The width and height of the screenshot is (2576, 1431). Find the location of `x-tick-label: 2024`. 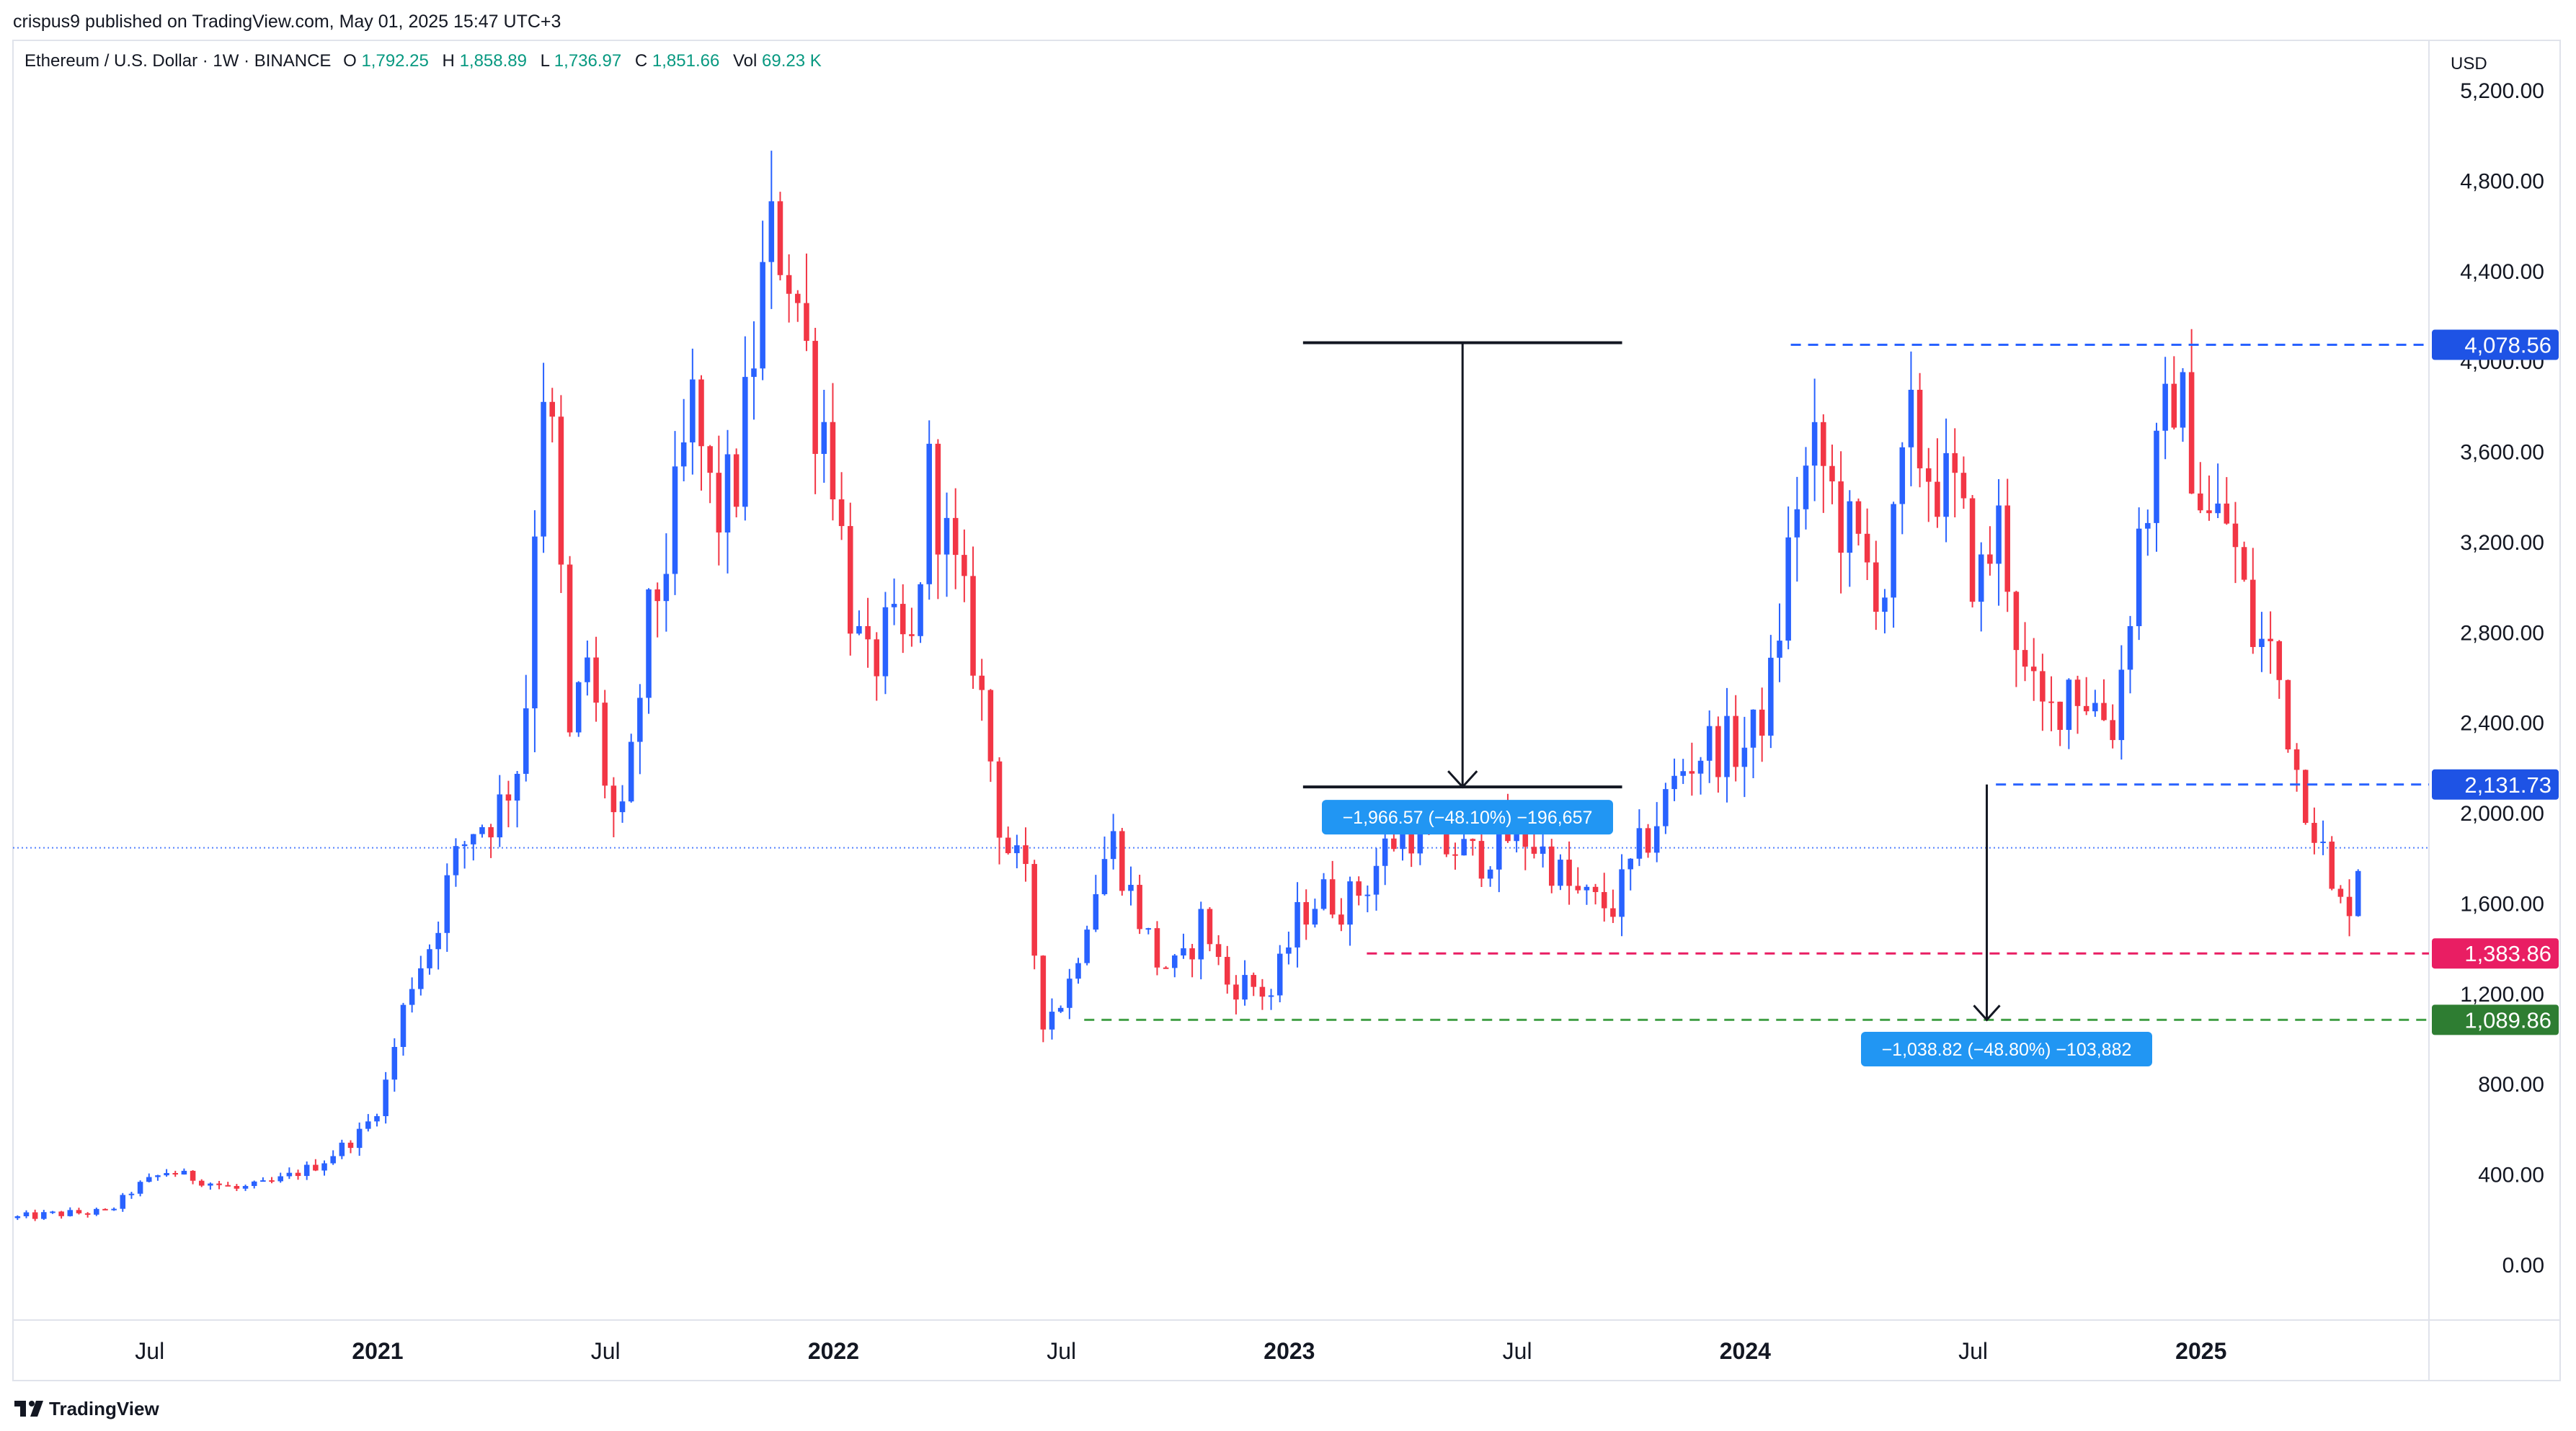

x-tick-label: 2024 is located at coordinates (1745, 1351).